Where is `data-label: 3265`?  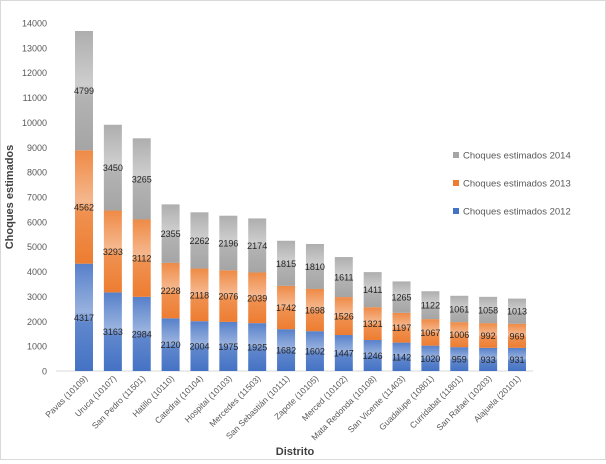 data-label: 3265 is located at coordinates (142, 179).